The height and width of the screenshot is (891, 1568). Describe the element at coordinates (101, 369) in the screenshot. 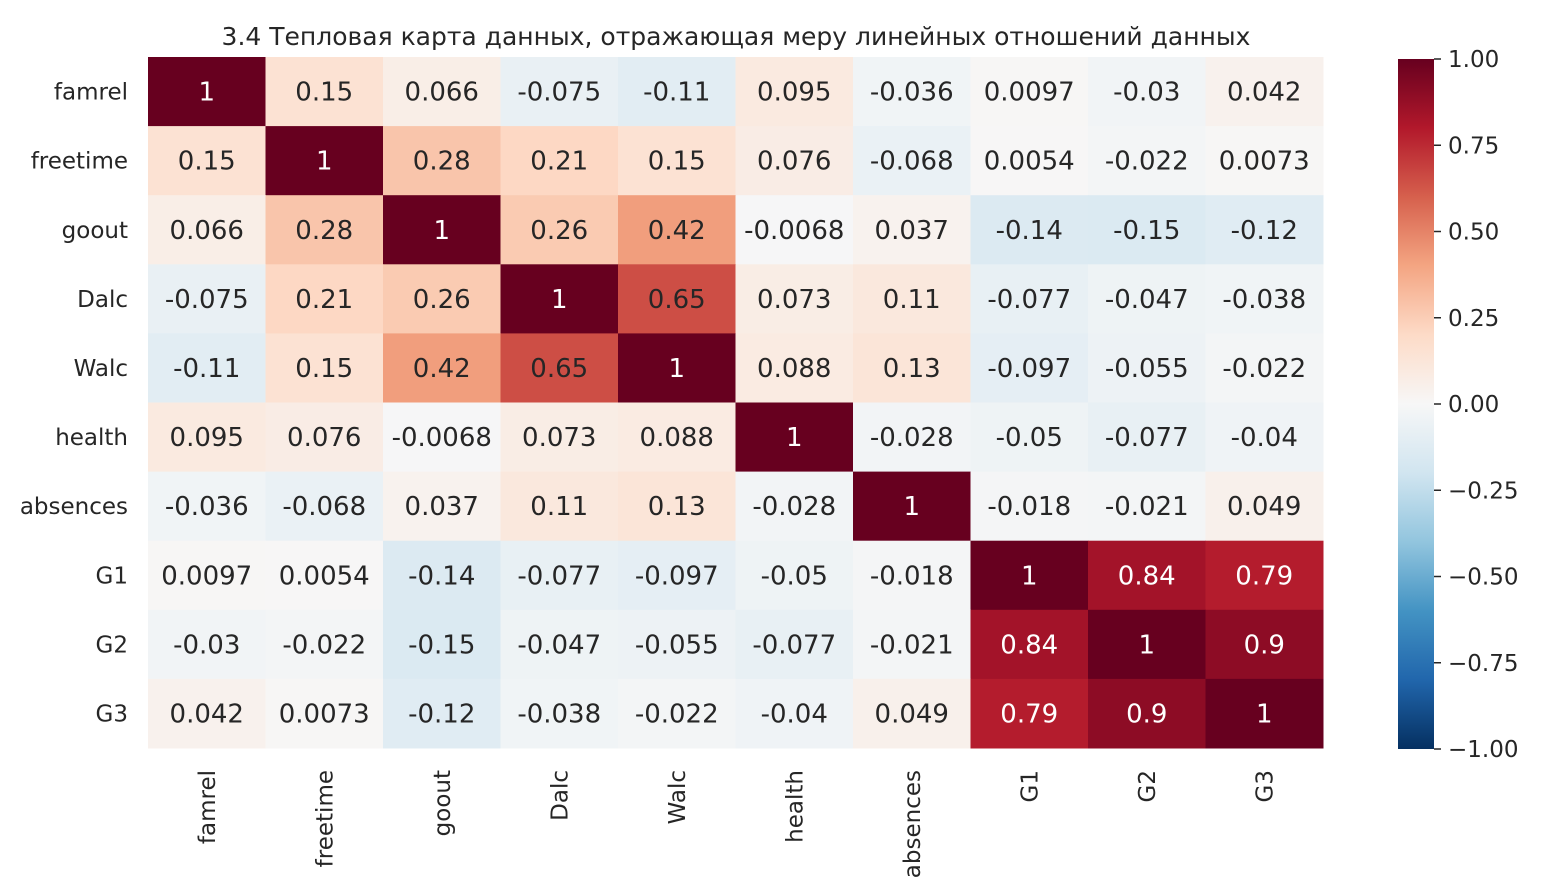

I see `y-tick-label: Walc` at that location.